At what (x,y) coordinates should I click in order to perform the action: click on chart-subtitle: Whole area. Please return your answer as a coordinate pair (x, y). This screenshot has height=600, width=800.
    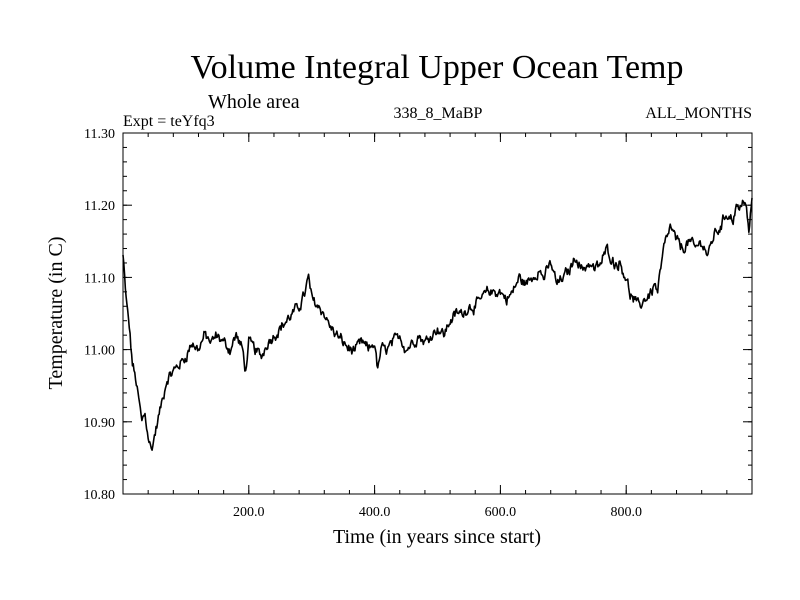
    Looking at the image, I should click on (254, 102).